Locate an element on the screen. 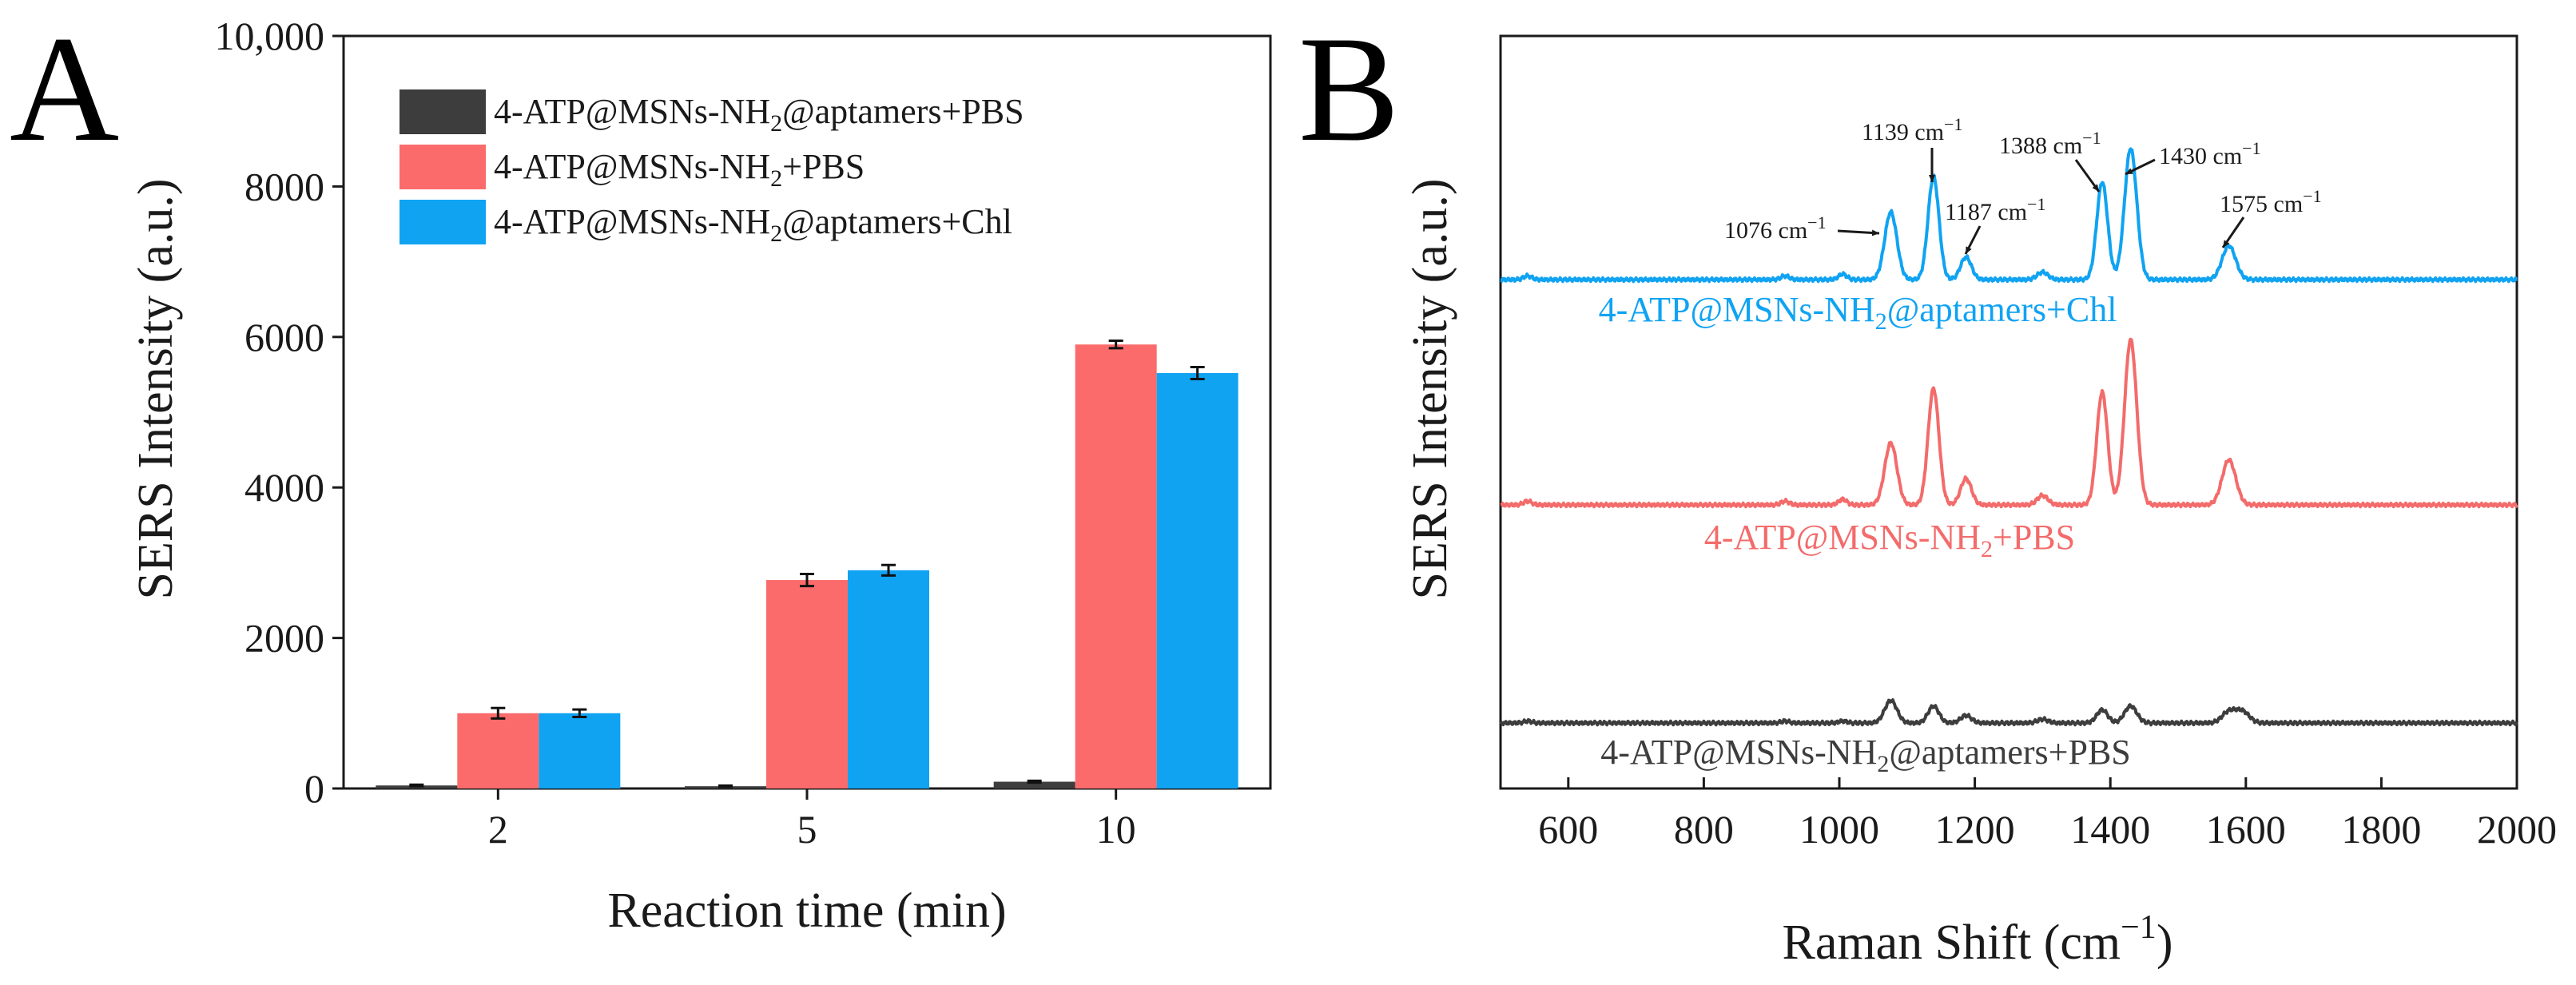 The image size is (2576, 985). peak-annotation-1187: 1187 cm−1 is located at coordinates (1995, 209).